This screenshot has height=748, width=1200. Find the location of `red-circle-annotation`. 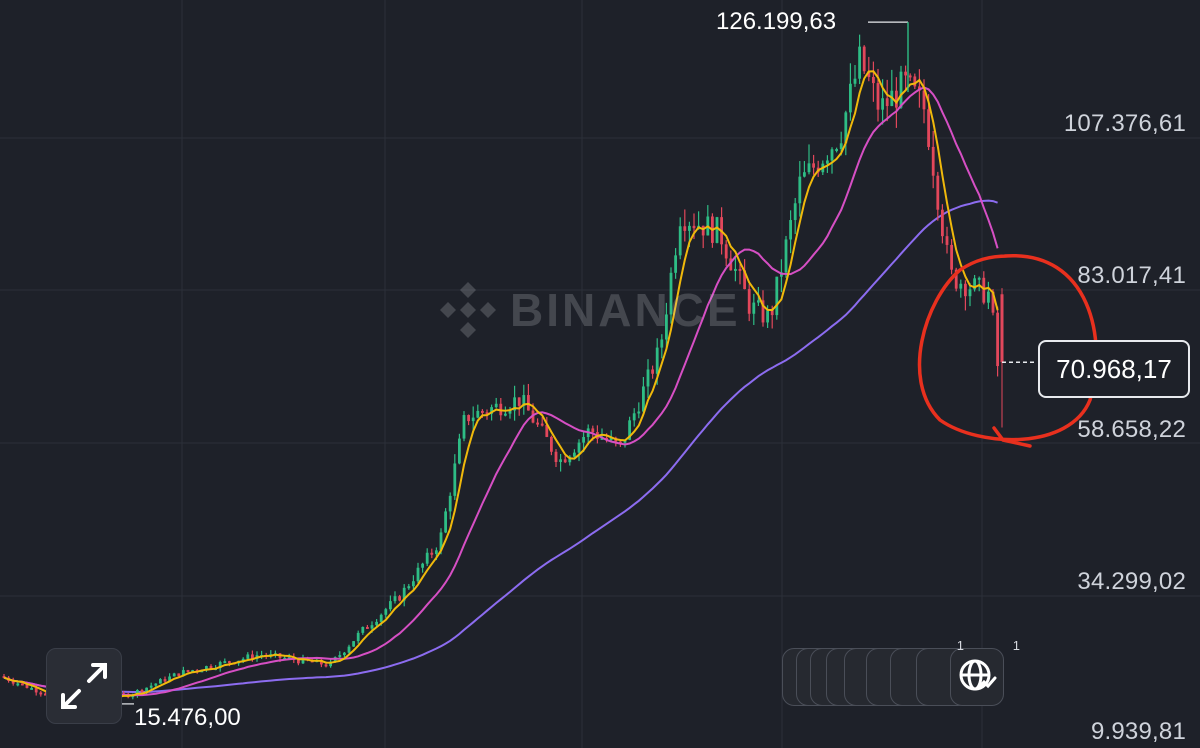

red-circle-annotation is located at coordinates (1008, 351).